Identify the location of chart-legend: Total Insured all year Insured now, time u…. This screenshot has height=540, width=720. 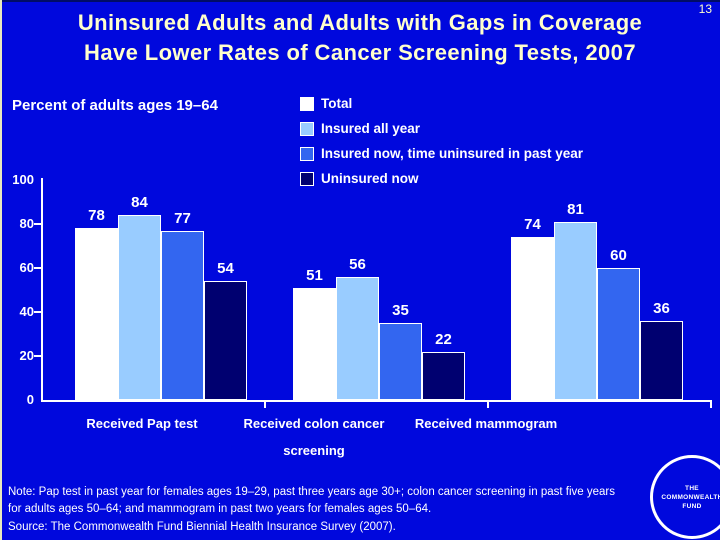
(441, 146).